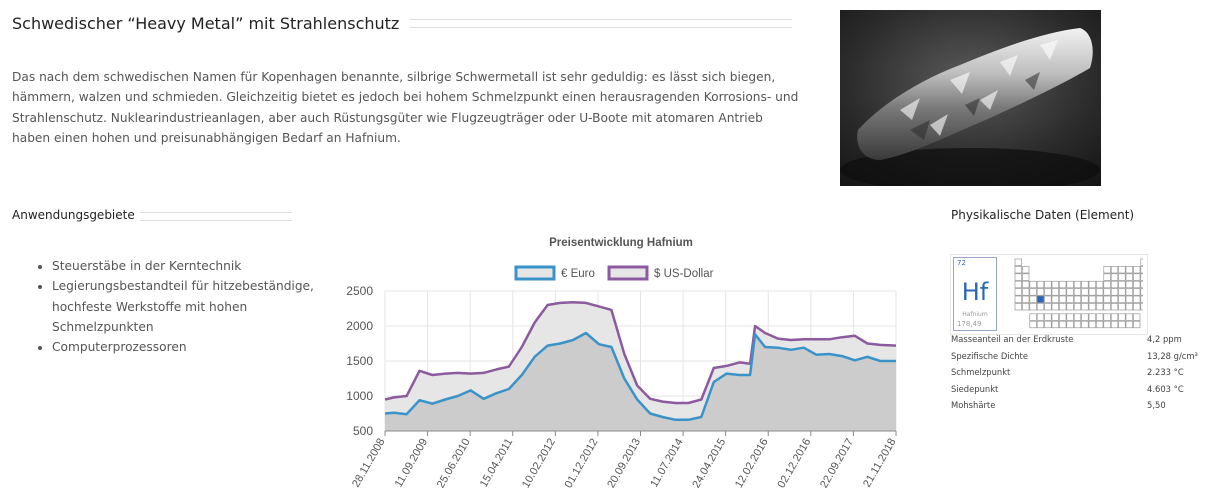 Image resolution: width=1231 pixels, height=504 pixels. Describe the element at coordinates (539, 464) in the screenshot. I see `x-tick-label: 10.02.2012` at that location.